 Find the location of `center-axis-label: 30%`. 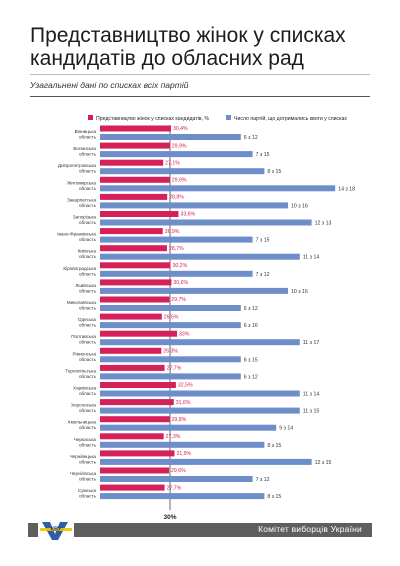

center-axis-label: 30% is located at coordinates (169, 517).